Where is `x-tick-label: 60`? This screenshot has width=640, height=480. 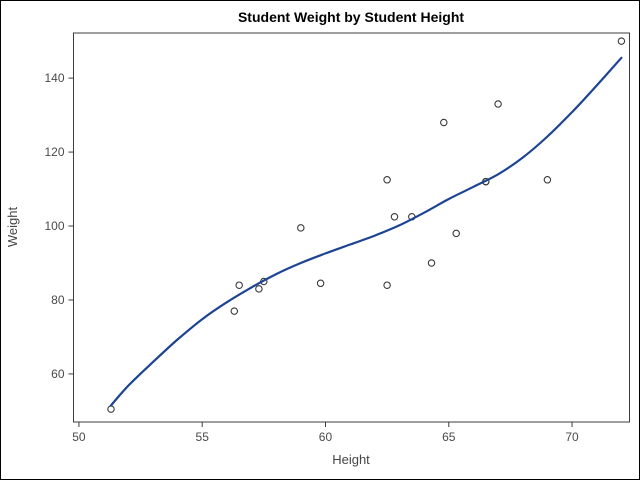 x-tick-label: 60 is located at coordinates (326, 437).